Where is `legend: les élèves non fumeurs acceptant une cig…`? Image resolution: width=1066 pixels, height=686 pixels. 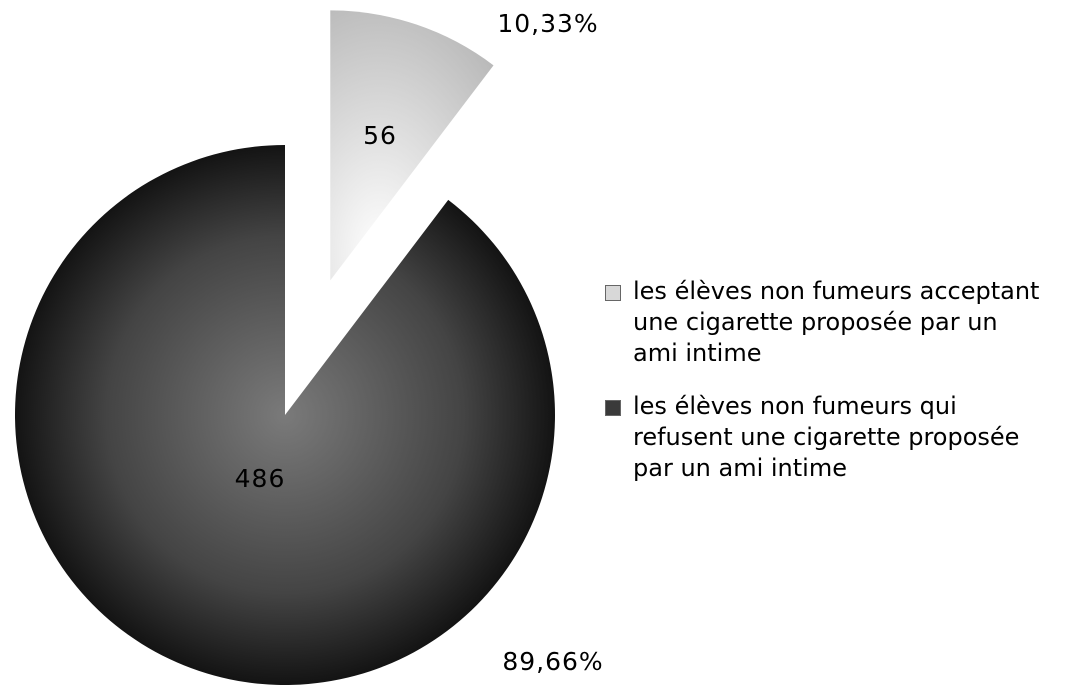 legend: les élèves non fumeurs acceptant une cig… is located at coordinates (825, 391).